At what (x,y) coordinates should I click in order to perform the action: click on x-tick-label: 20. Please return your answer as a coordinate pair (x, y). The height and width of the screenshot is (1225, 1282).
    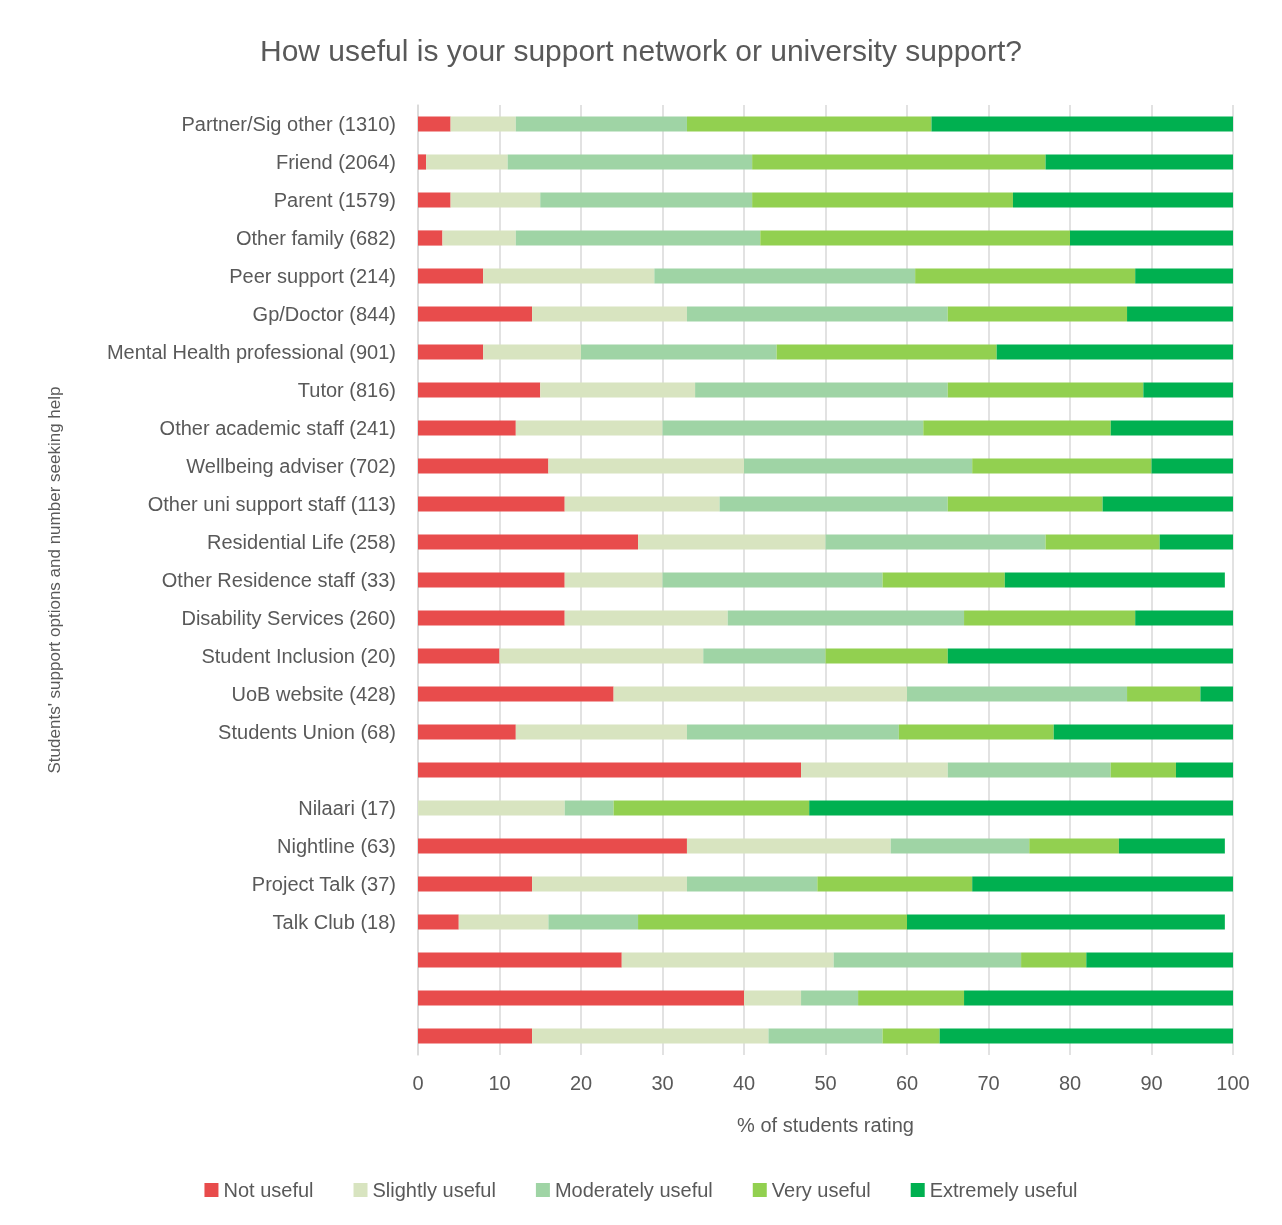
    Looking at the image, I should click on (581, 1083).